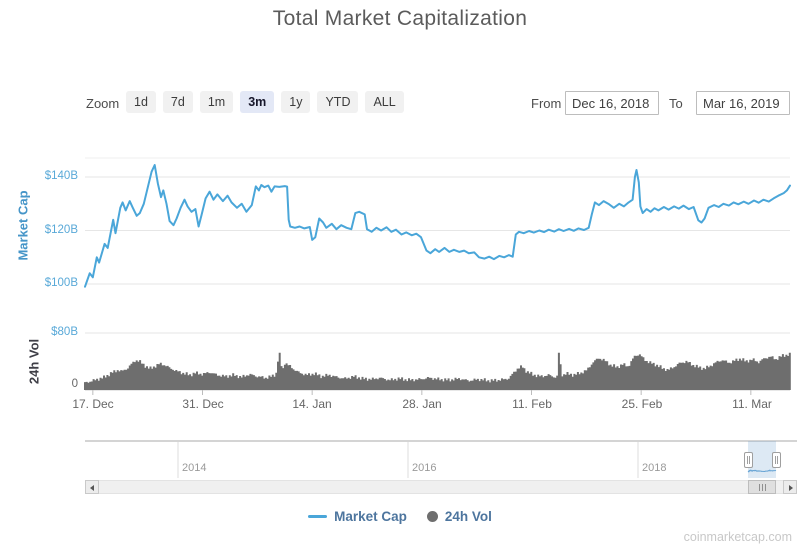  I want to click on vol-circle-swatch-icon, so click(432, 516).